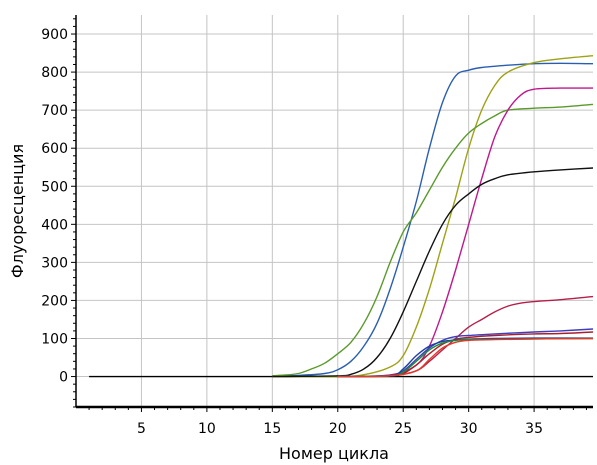  Describe the element at coordinates (54, 339) in the screenshot. I see `y-tick-label: 100` at that location.